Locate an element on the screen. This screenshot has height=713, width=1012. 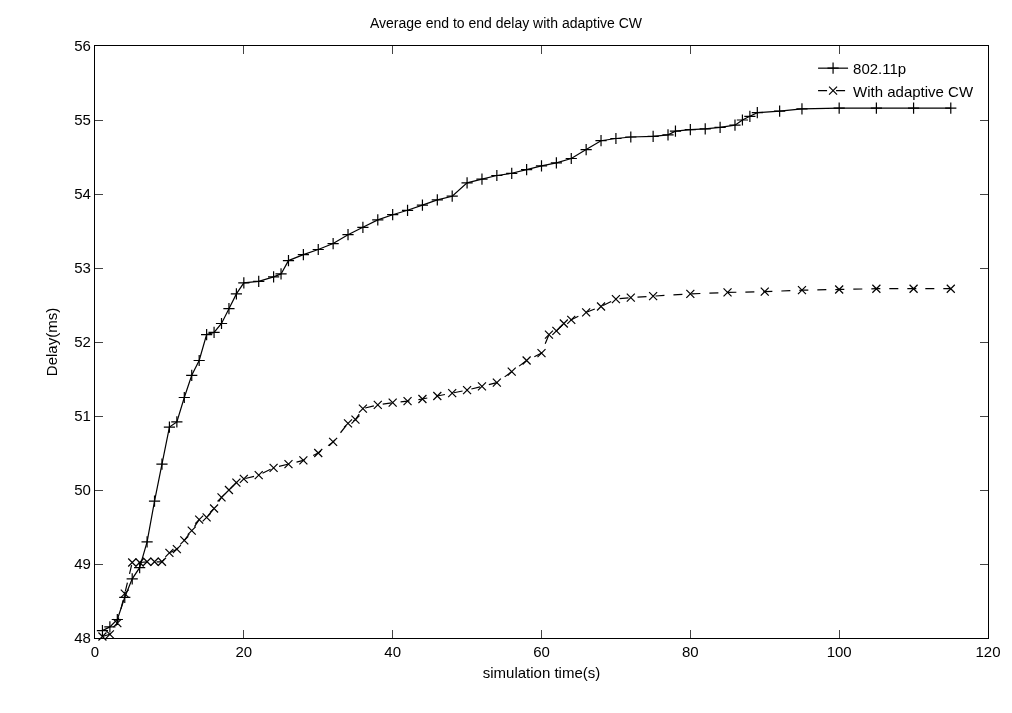
y-tick-label: 56 is located at coordinates (82, 46).